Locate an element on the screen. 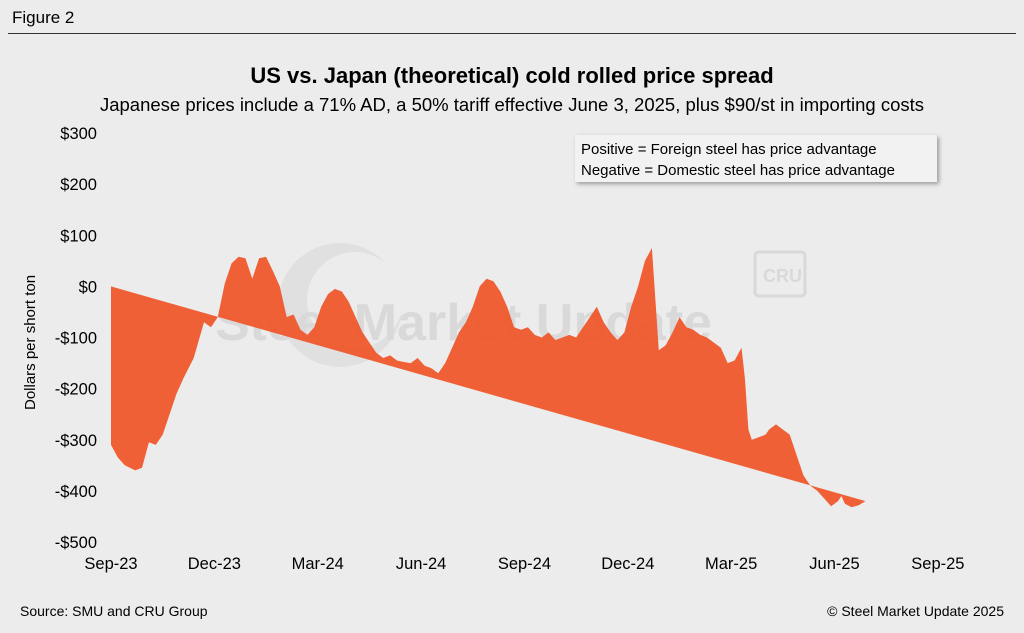 This screenshot has height=633, width=1024. y-tick-label: -$500 is located at coordinates (76, 543).